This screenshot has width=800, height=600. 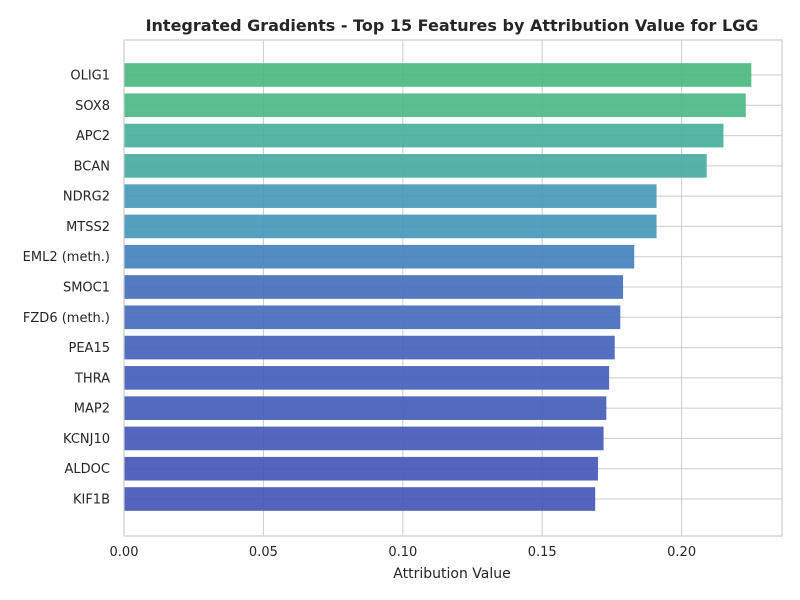 I want to click on y-tick-label: BCAN, so click(x=92, y=166).